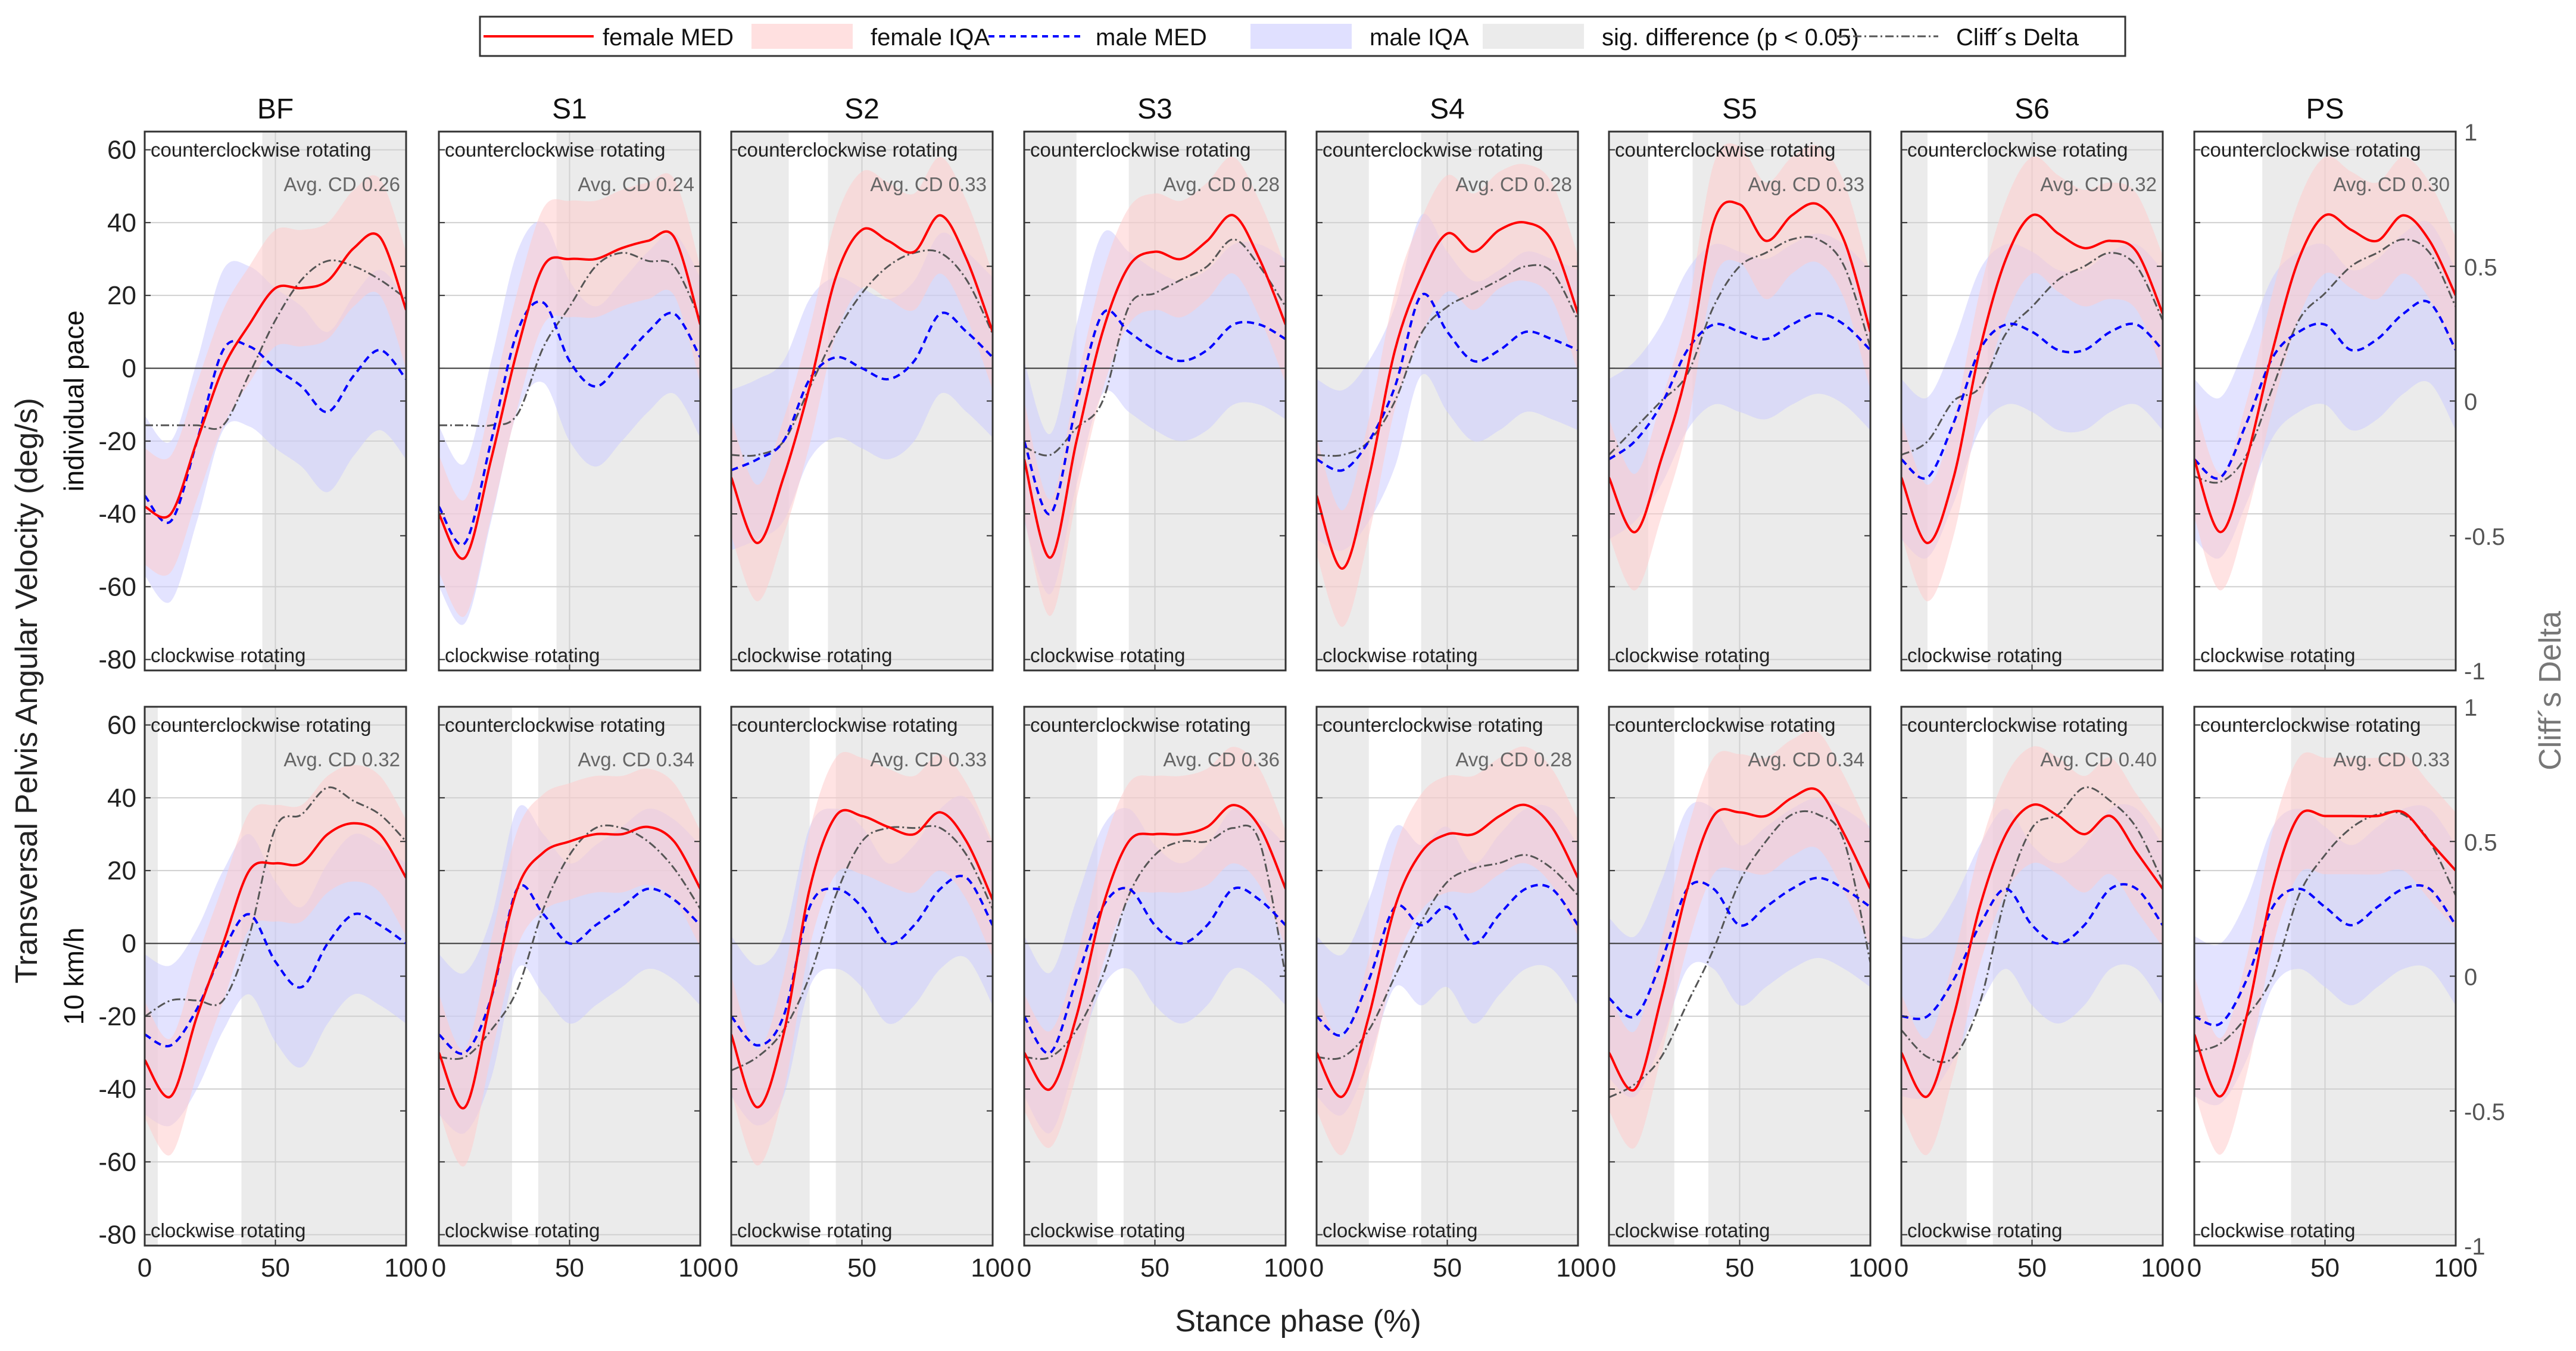  I want to click on y-tick-label: 20, so click(122, 870).